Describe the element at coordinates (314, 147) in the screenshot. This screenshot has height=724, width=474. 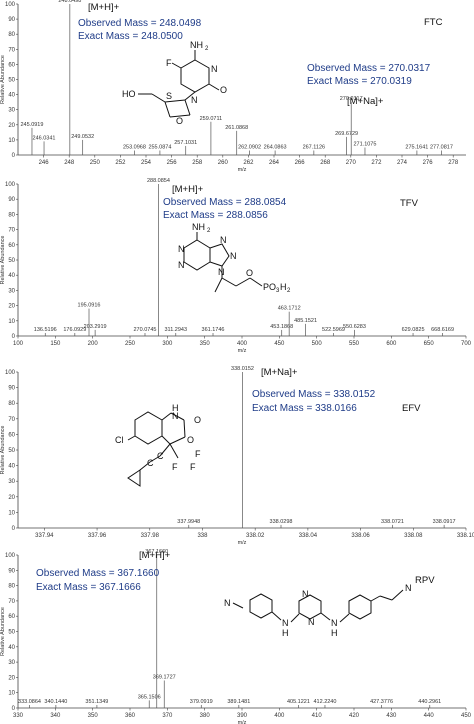
I see `ftc-peak-label: 267.1126` at that location.